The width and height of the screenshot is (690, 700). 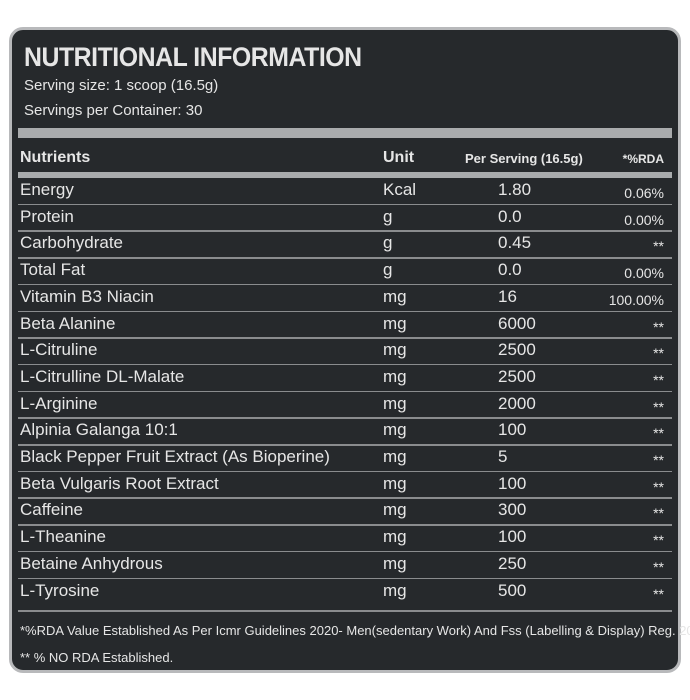 What do you see at coordinates (68, 323) in the screenshot?
I see `nutrient-name: Beta Alanine` at bounding box center [68, 323].